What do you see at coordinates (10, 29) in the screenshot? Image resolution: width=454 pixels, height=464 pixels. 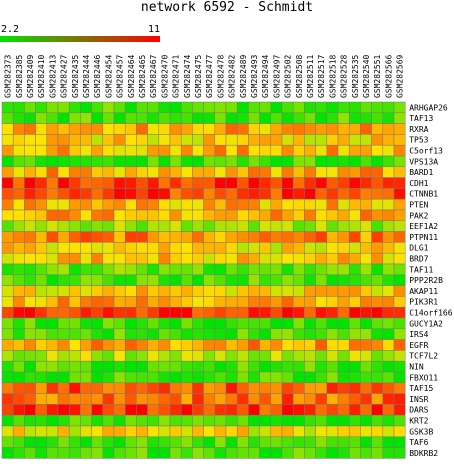 I see `scale-min-label: 2.2` at bounding box center [10, 29].